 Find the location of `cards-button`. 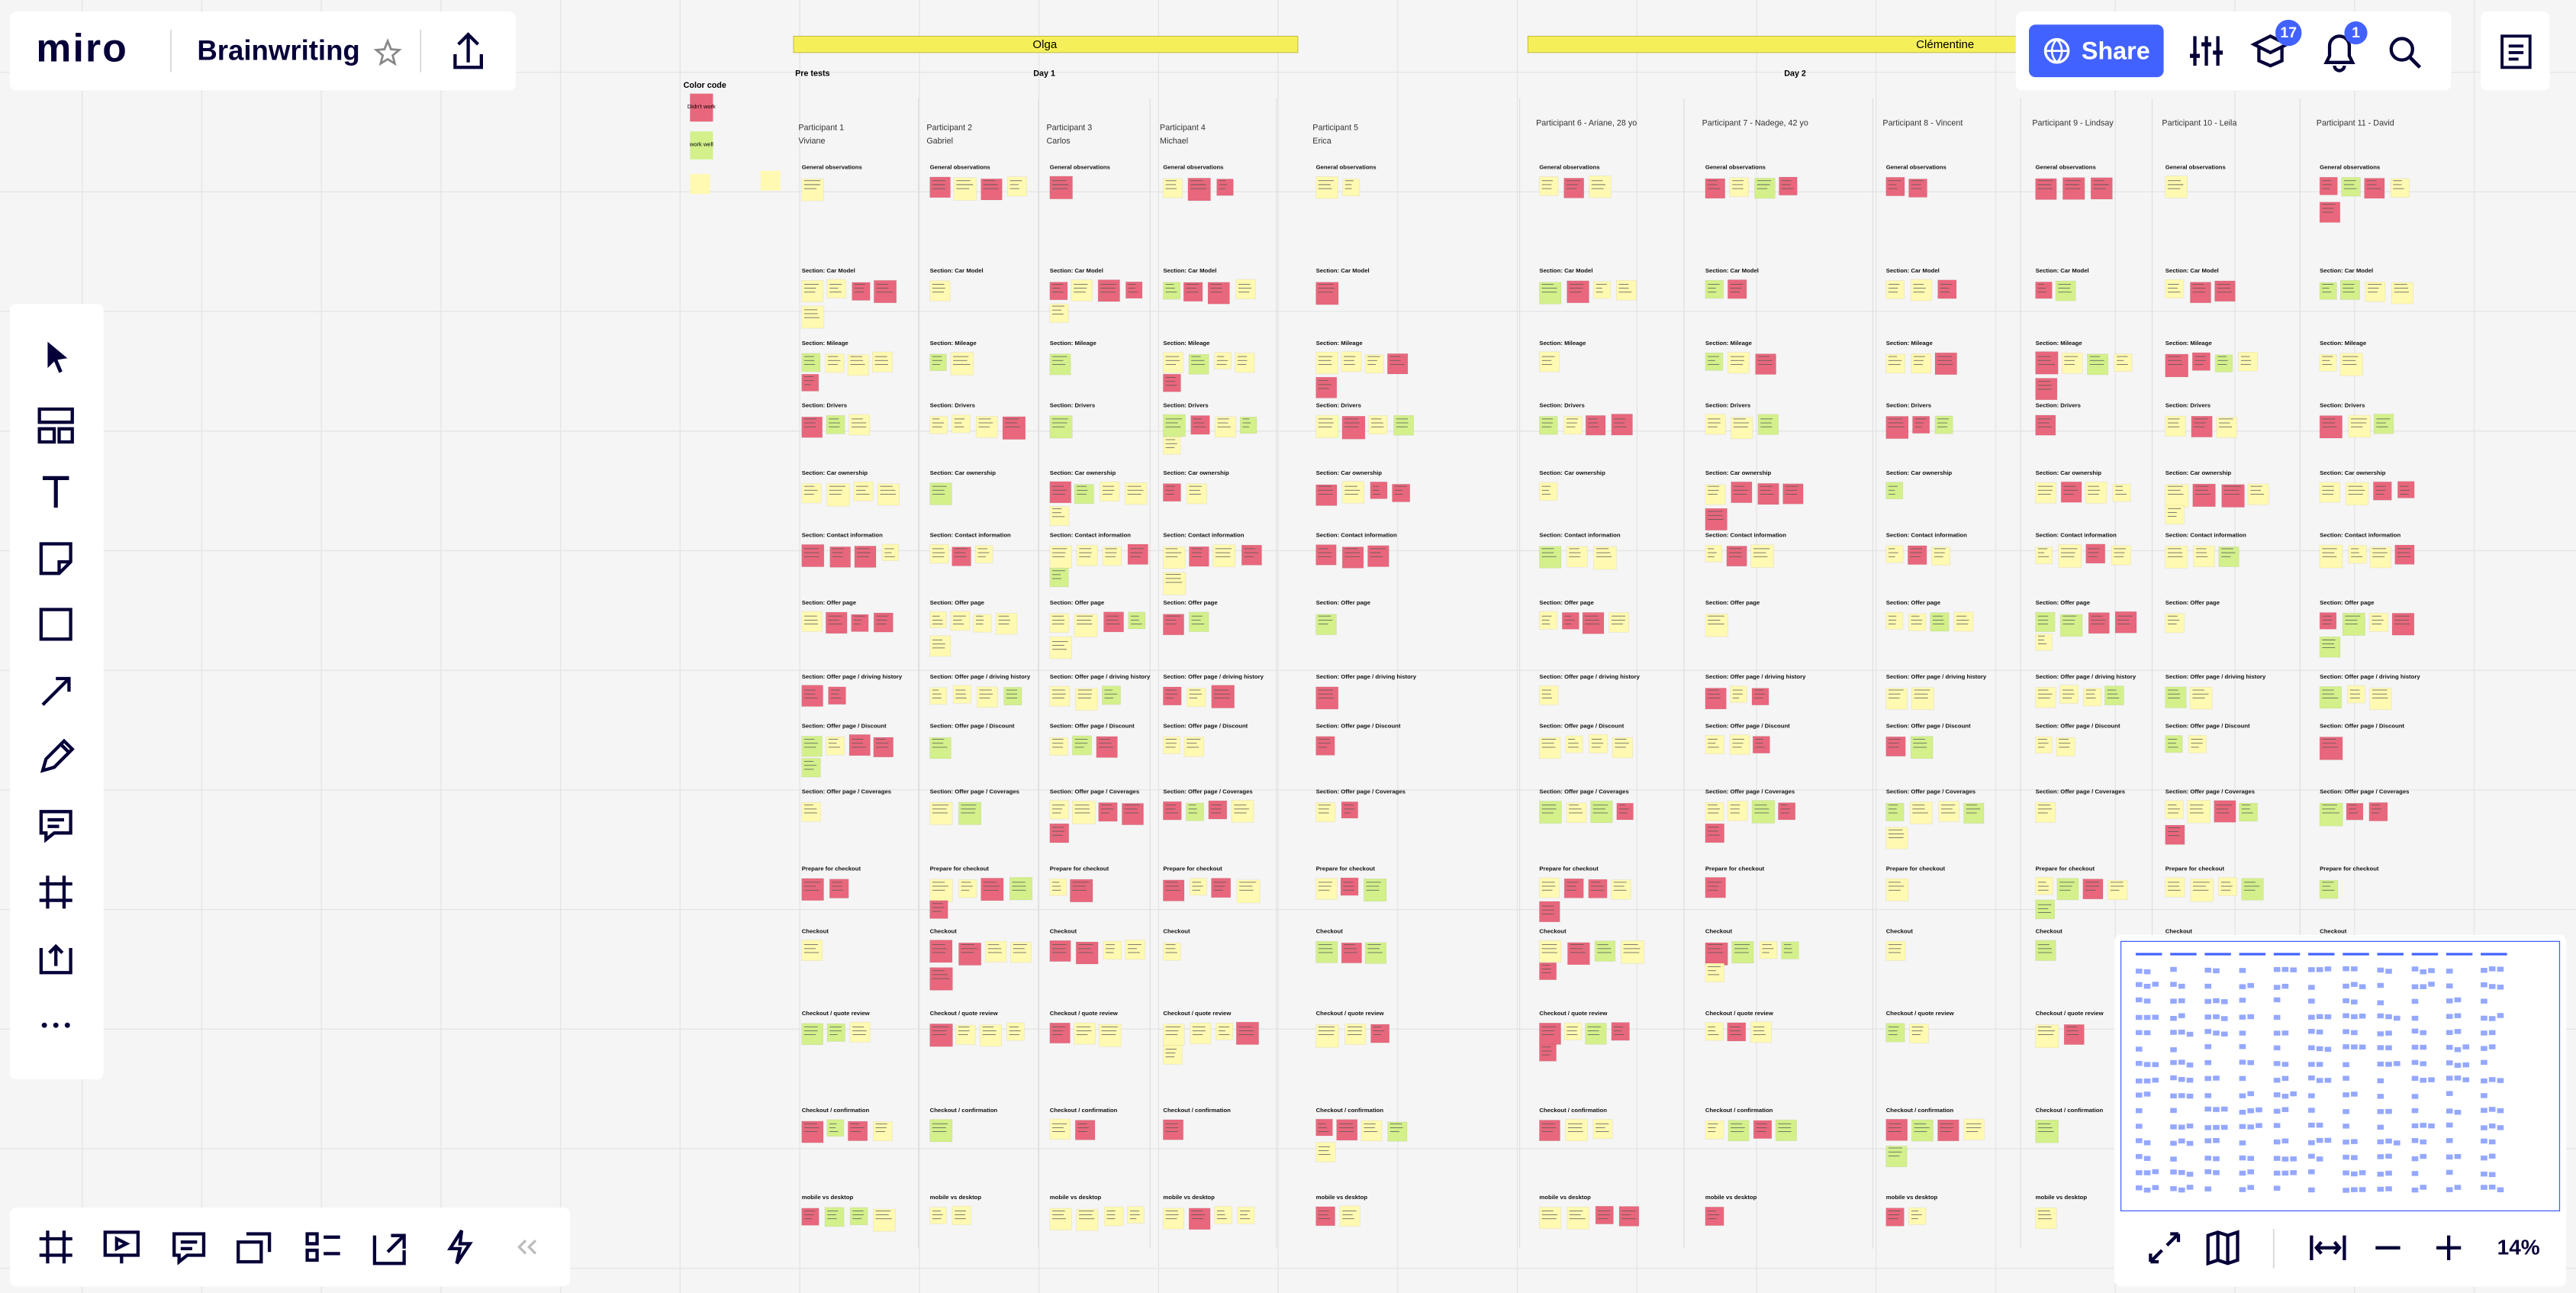

cards-button is located at coordinates (254, 1248).